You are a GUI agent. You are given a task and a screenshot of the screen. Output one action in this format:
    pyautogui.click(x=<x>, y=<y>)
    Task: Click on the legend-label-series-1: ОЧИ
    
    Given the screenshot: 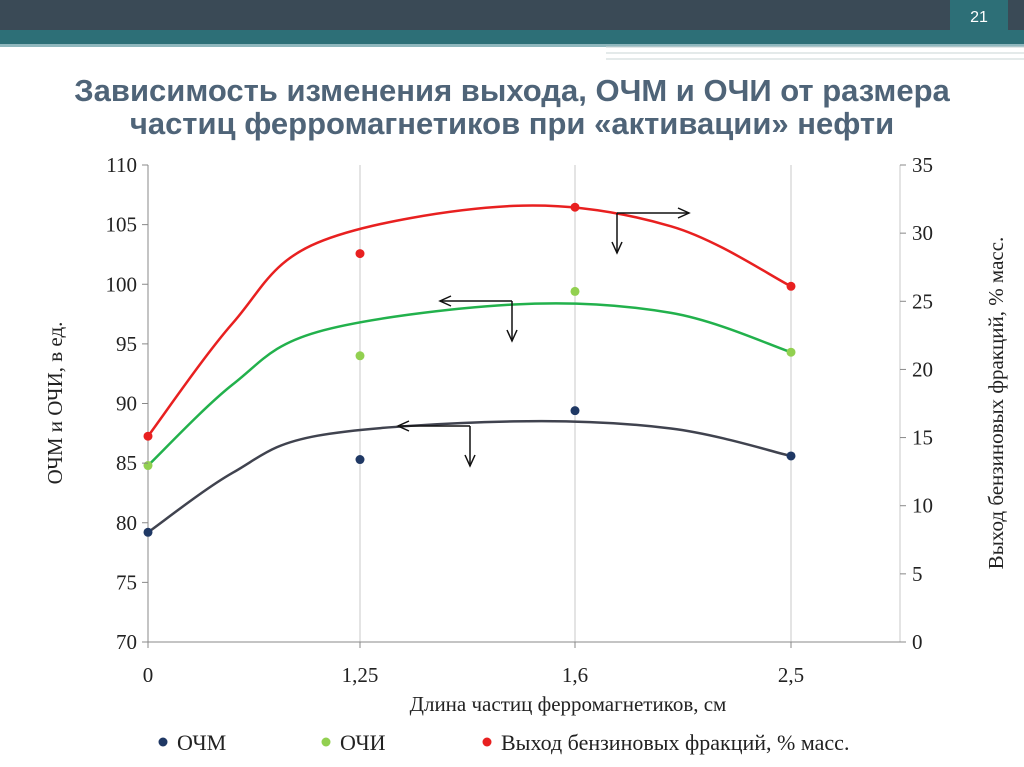 What is the action you would take?
    pyautogui.click(x=363, y=742)
    